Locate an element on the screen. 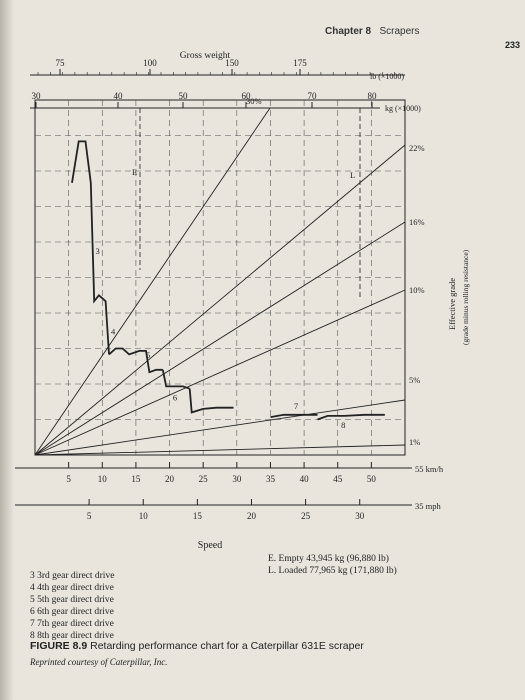  loaded-condition: L. Loaded 77,965 kg (171,880 lb) is located at coordinates (332, 571).